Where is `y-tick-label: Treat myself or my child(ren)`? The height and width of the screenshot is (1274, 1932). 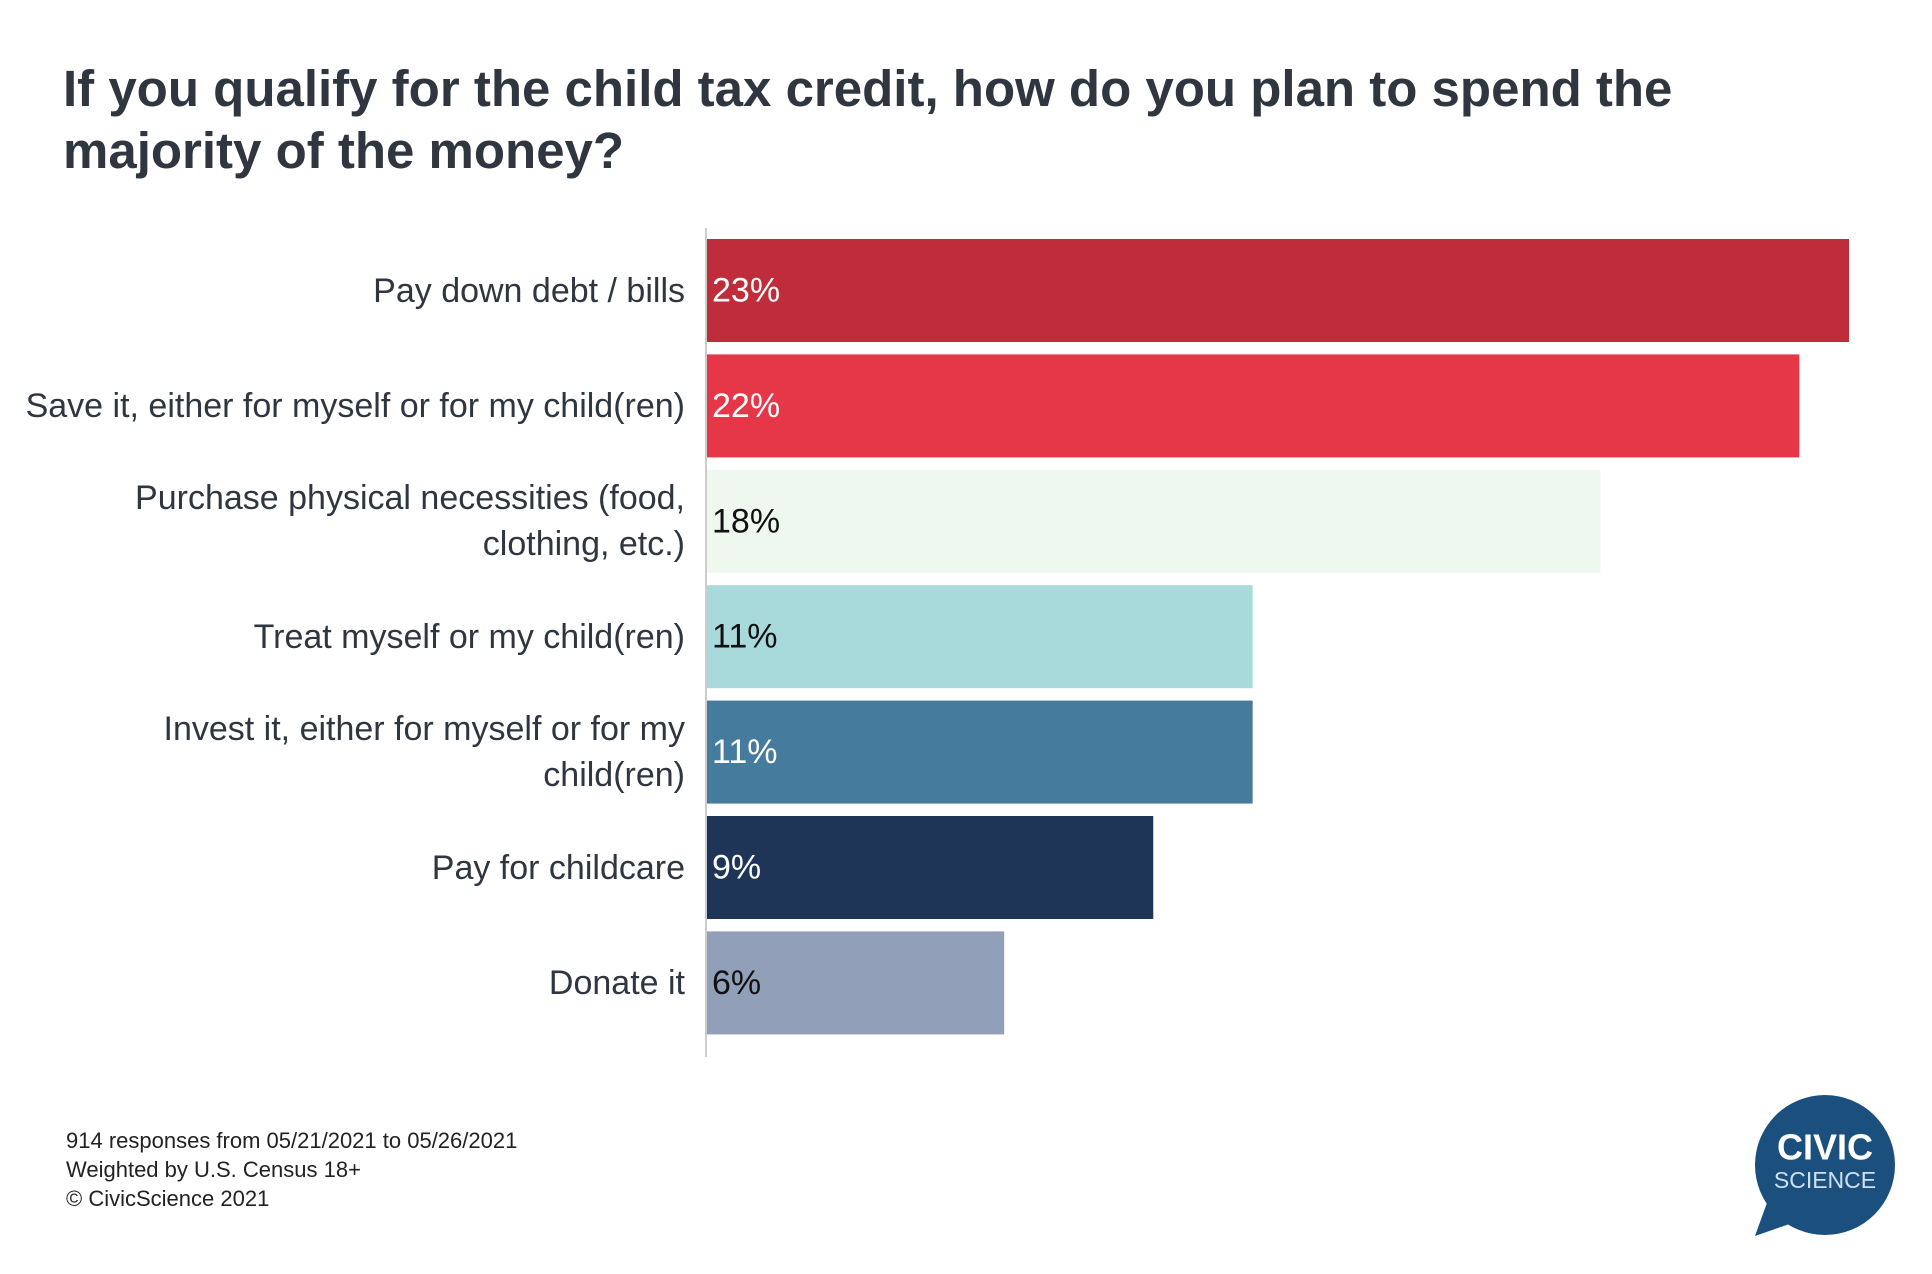 y-tick-label: Treat myself or my child(ren) is located at coordinates (469, 636).